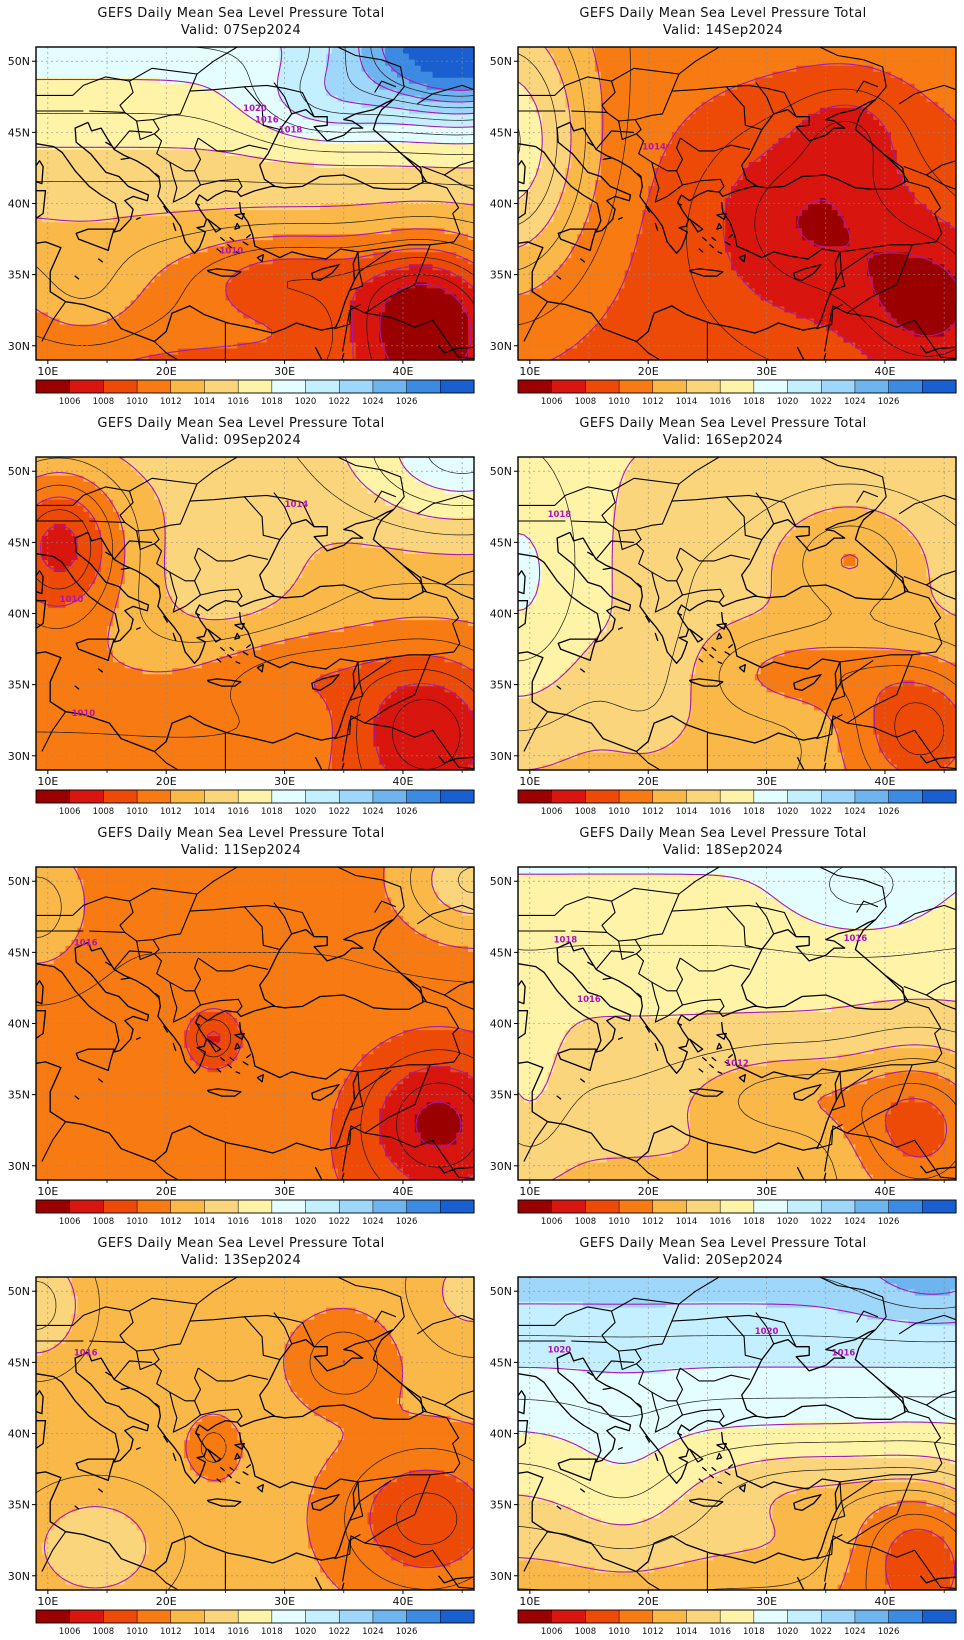  Describe the element at coordinates (86, 1353) in the screenshot. I see `isobar-label: 1016` at that location.